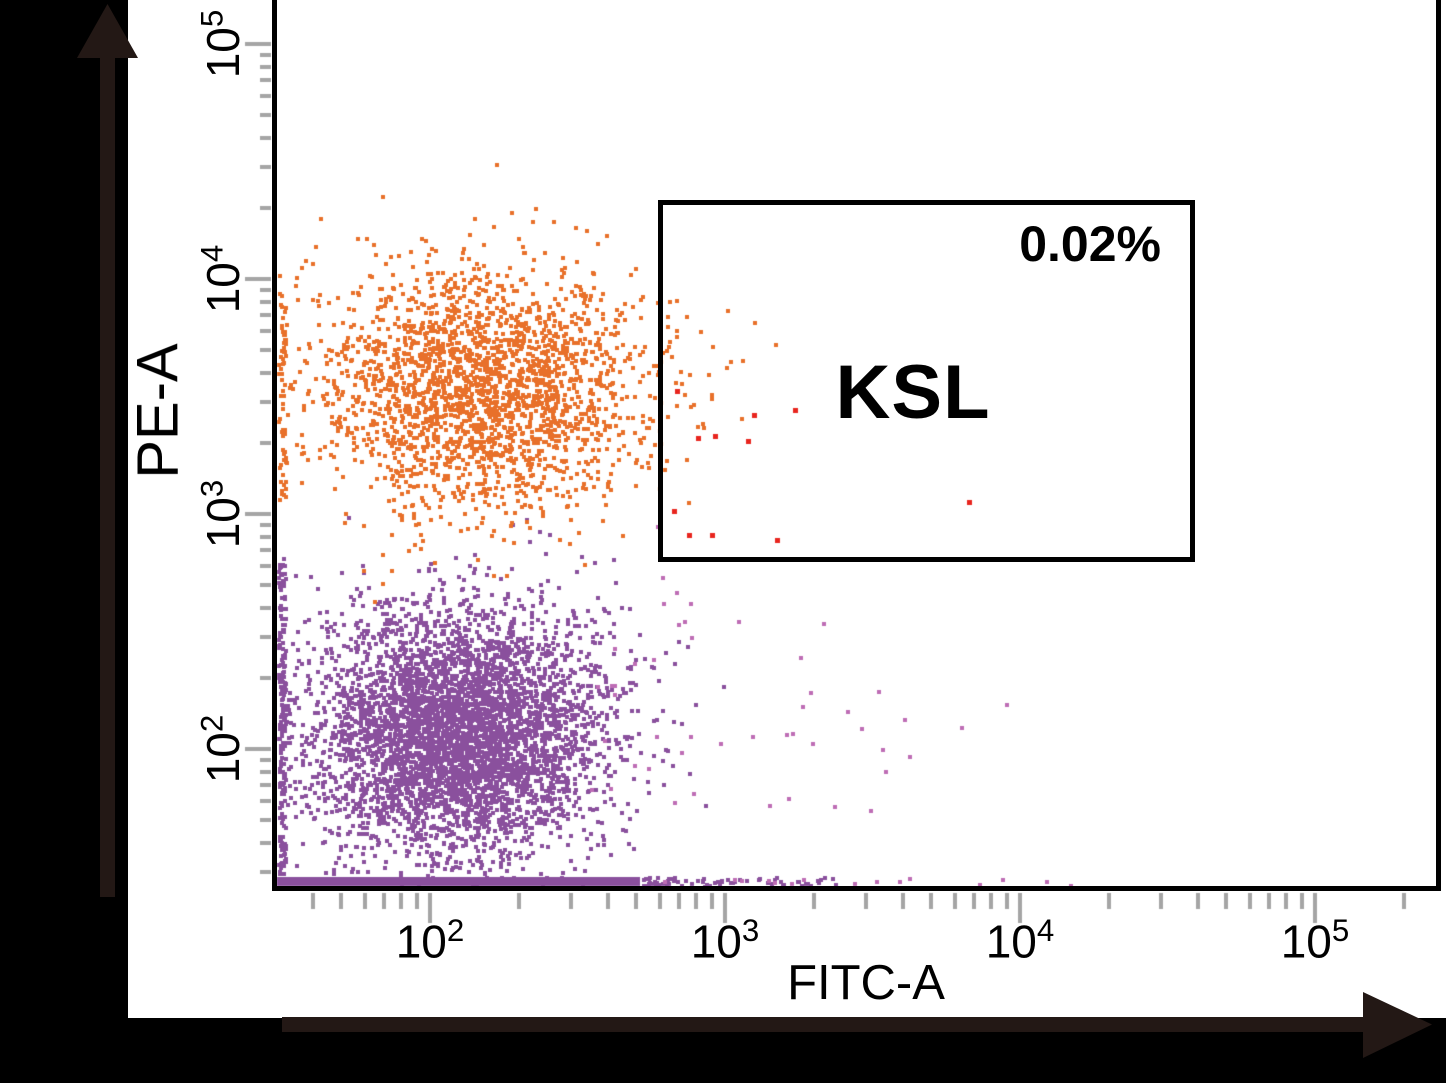 Image resolution: width=1446 pixels, height=1083 pixels. What do you see at coordinates (856, 888) in the screenshot?
I see `x-axis-line` at bounding box center [856, 888].